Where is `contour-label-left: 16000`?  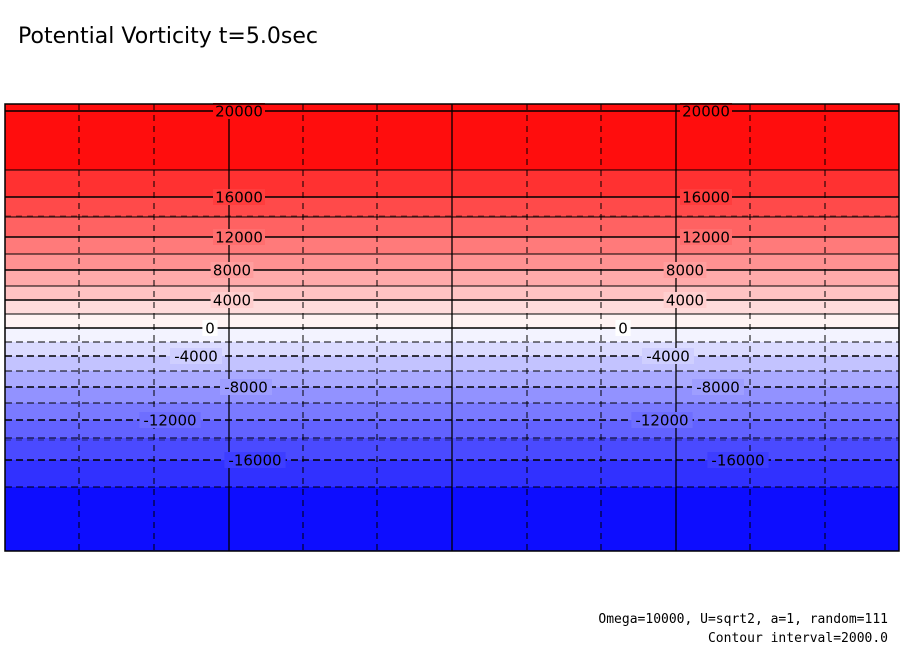 contour-label-left: 16000 is located at coordinates (239, 198).